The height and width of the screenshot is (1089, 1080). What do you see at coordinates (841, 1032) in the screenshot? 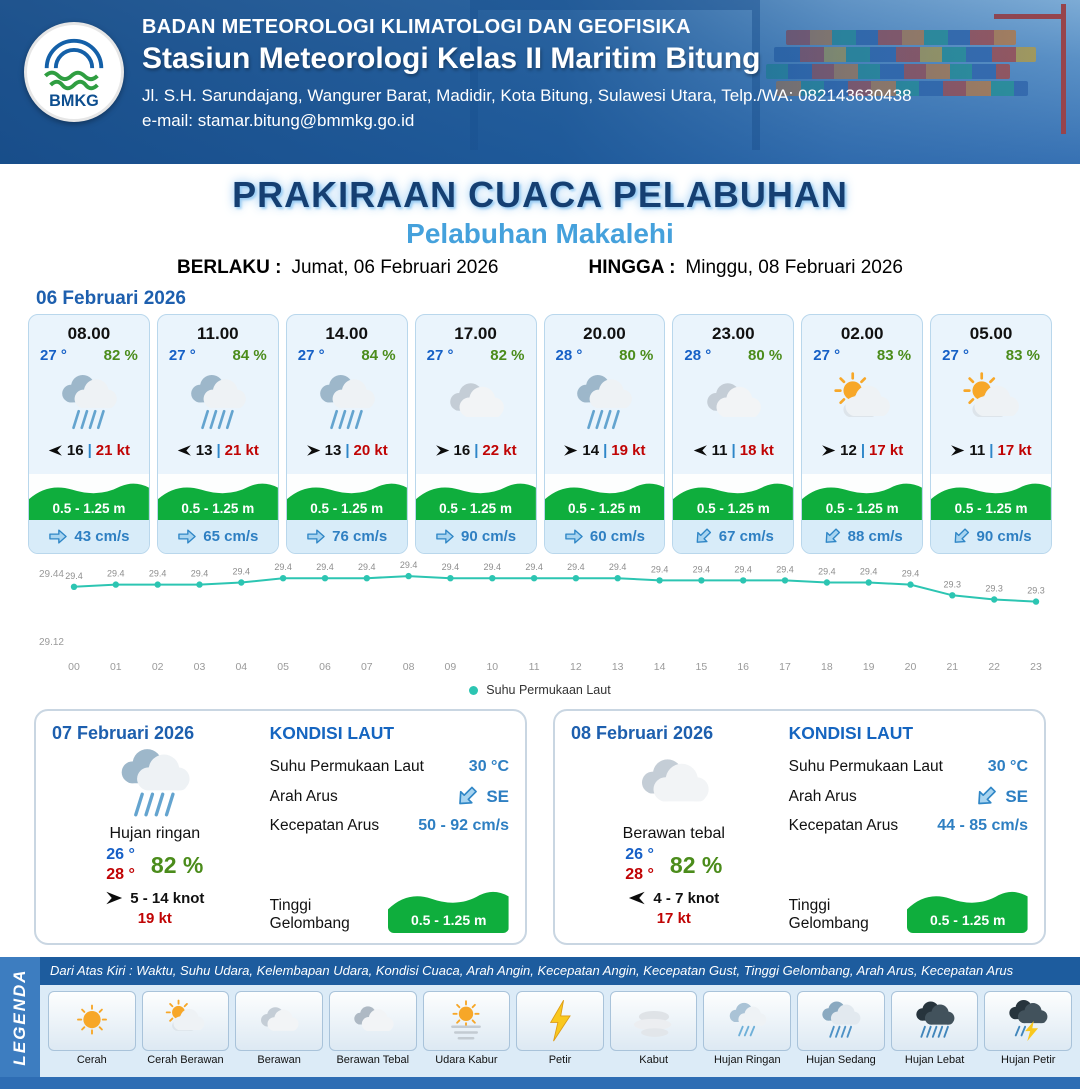
I see `legend-item: Hujan Sedang` at bounding box center [841, 1032].